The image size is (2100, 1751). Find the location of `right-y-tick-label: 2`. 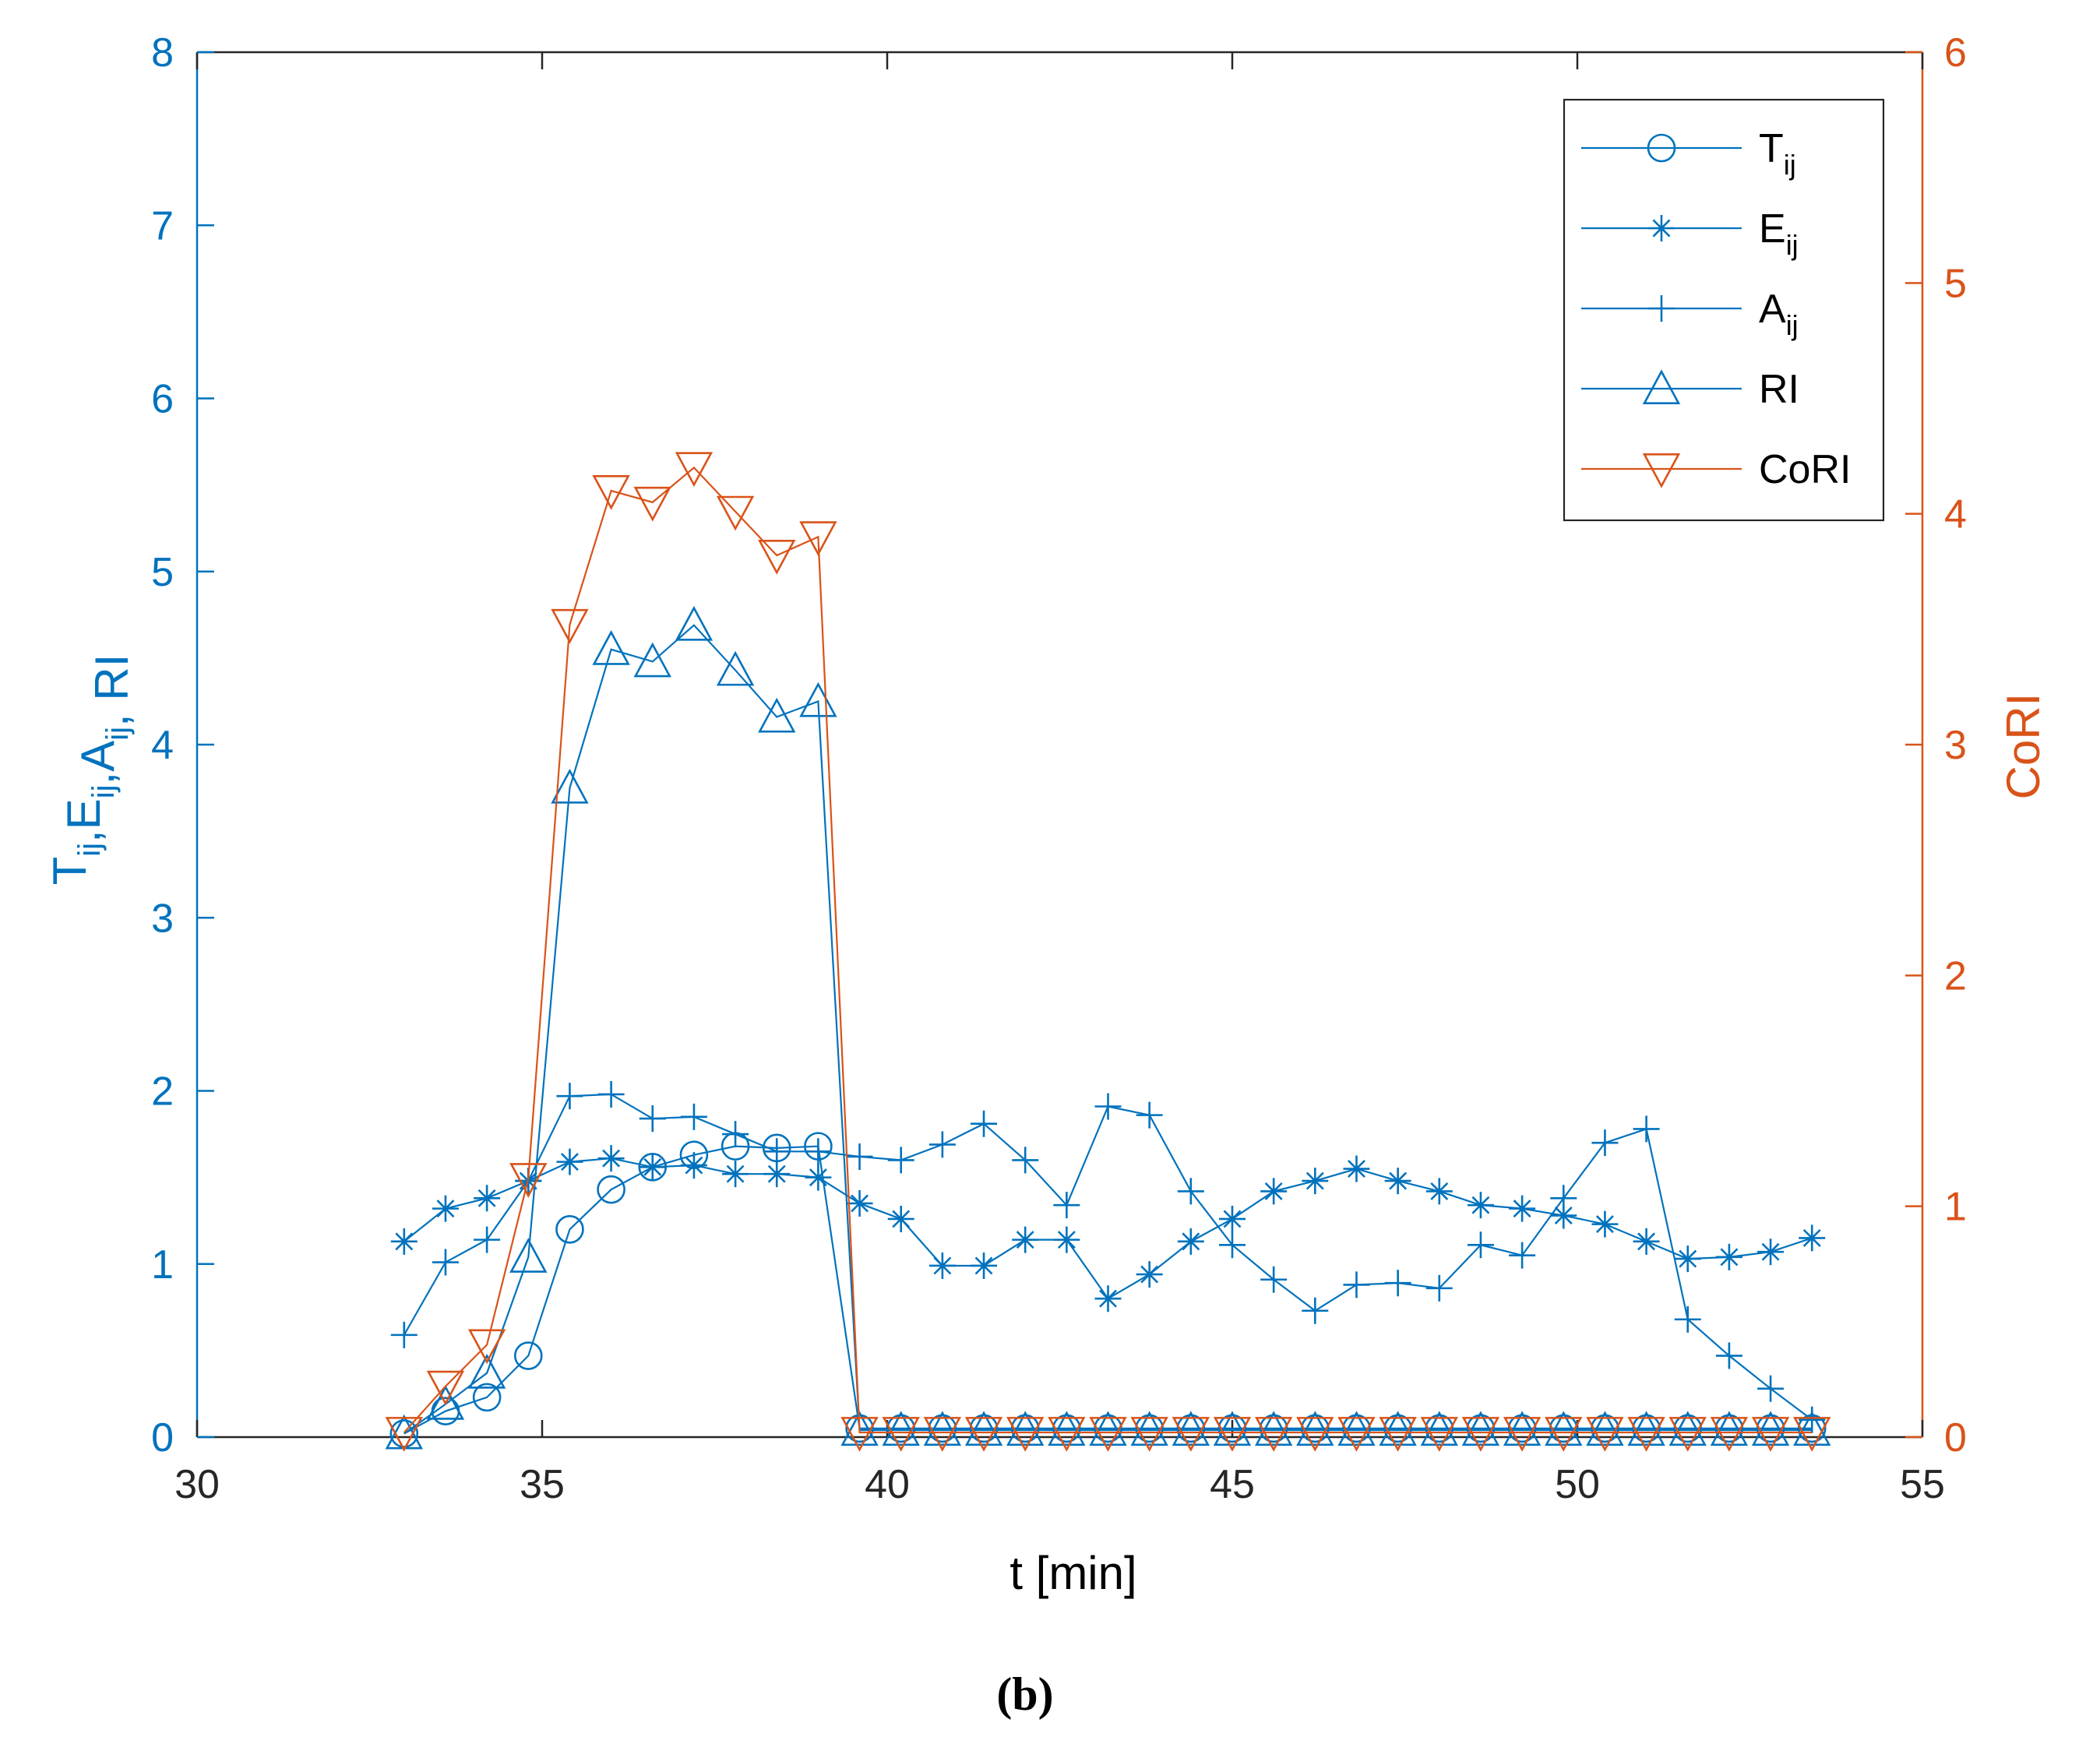

right-y-tick-label: 2 is located at coordinates (1955, 976).